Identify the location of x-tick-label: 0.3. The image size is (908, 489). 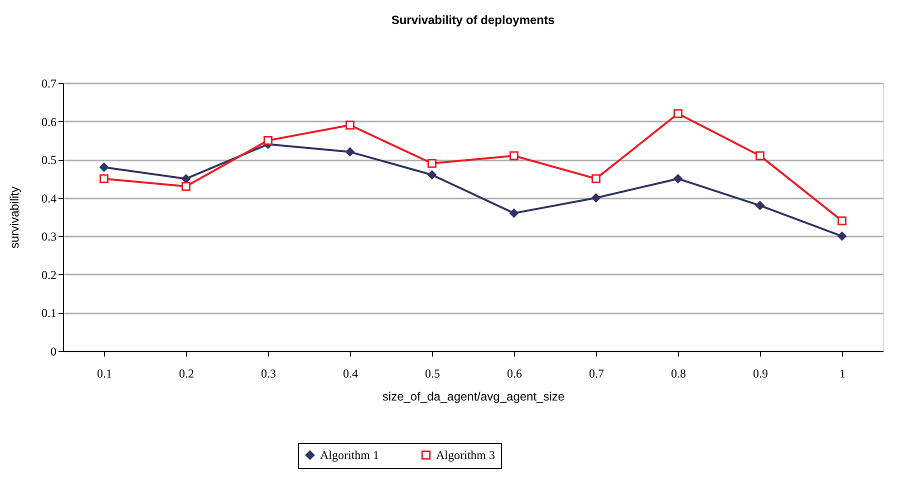
(268, 373).